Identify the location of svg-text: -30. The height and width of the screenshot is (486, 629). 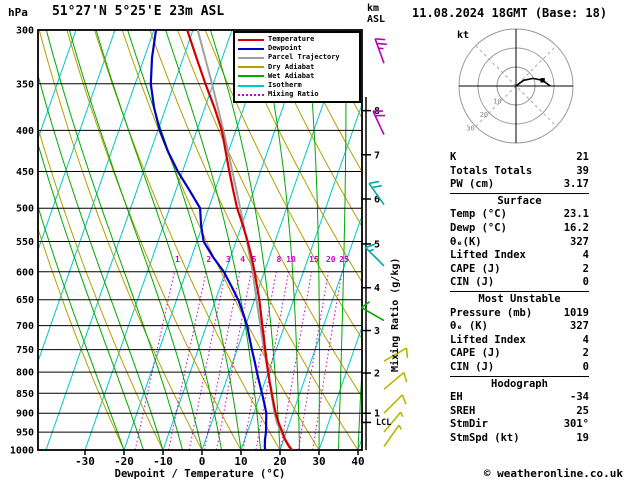
(85, 461).